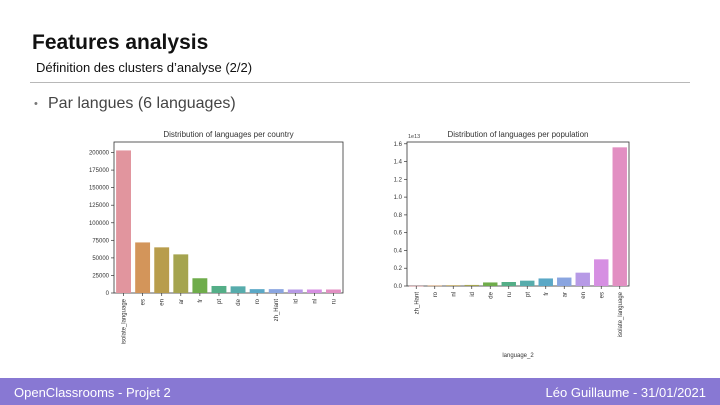  I want to click on y-tick-label: 200000, so click(99, 154).